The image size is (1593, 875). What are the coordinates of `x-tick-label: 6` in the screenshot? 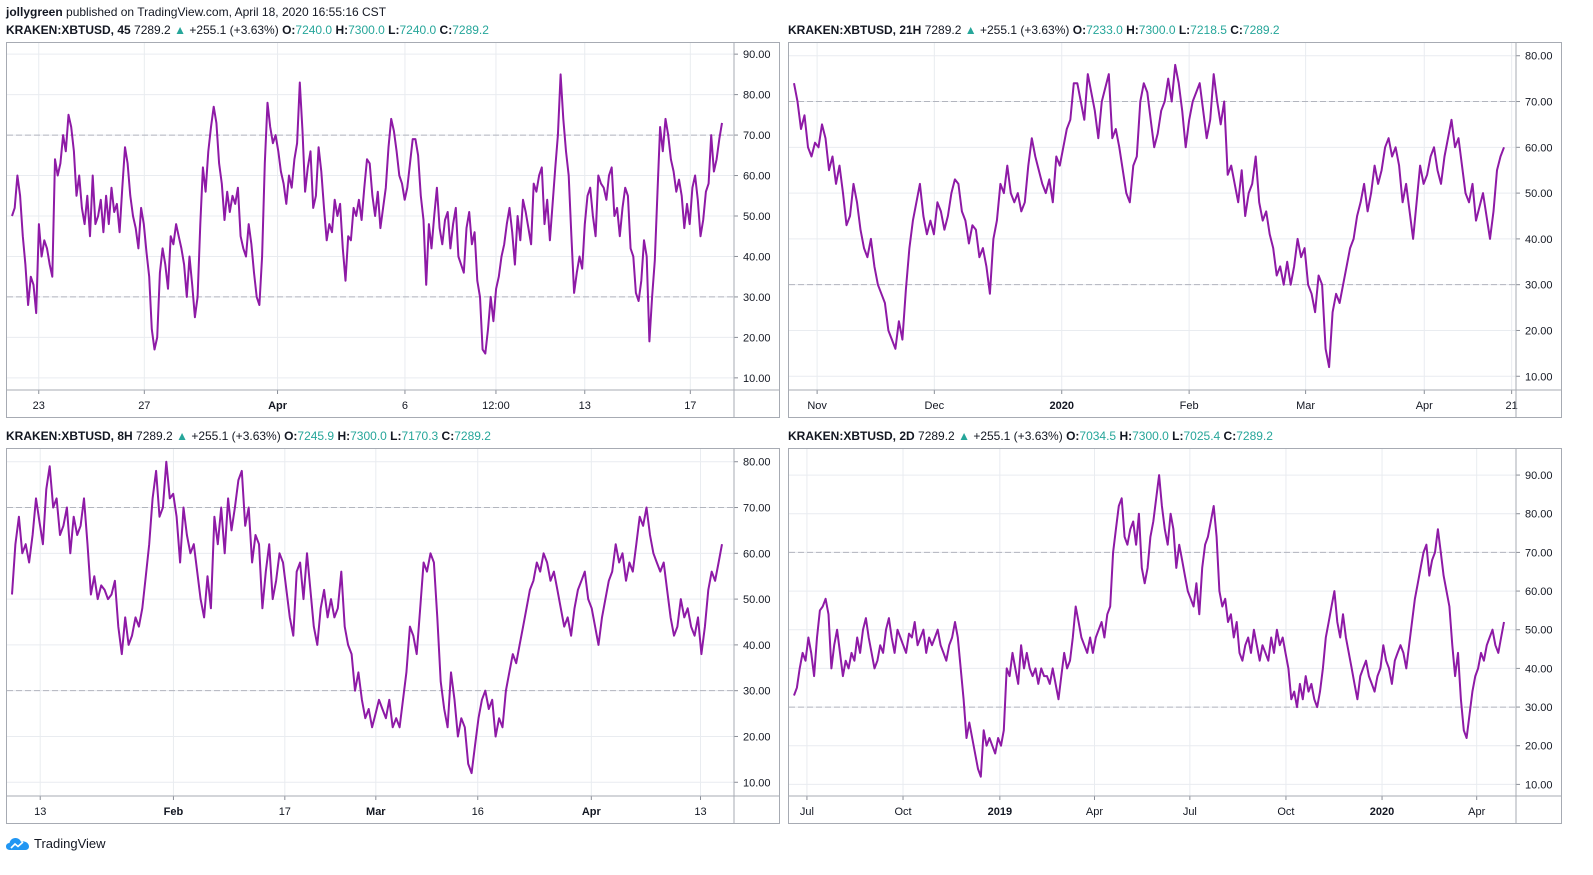 It's located at (405, 406).